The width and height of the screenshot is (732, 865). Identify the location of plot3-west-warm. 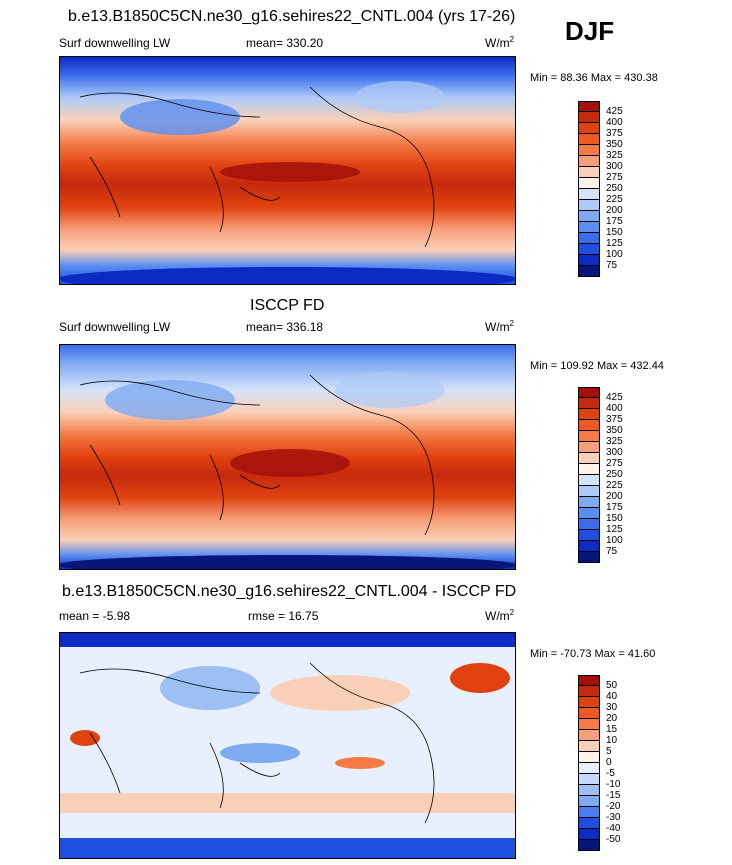
(85, 738).